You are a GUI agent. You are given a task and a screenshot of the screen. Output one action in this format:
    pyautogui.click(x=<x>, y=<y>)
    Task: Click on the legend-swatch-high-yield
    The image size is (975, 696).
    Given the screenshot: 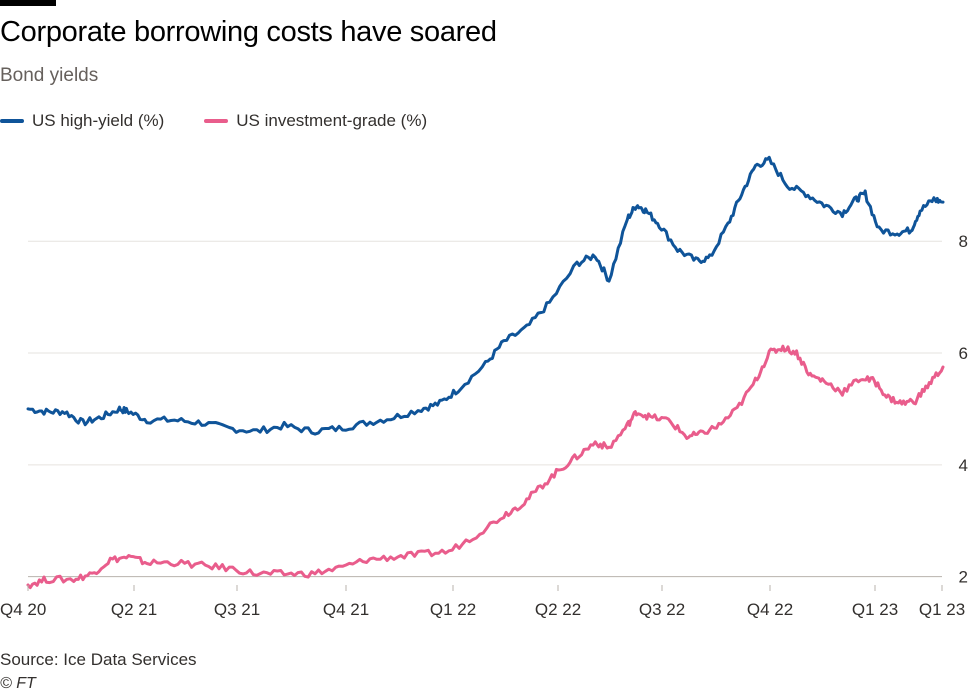 What is the action you would take?
    pyautogui.click(x=12, y=121)
    